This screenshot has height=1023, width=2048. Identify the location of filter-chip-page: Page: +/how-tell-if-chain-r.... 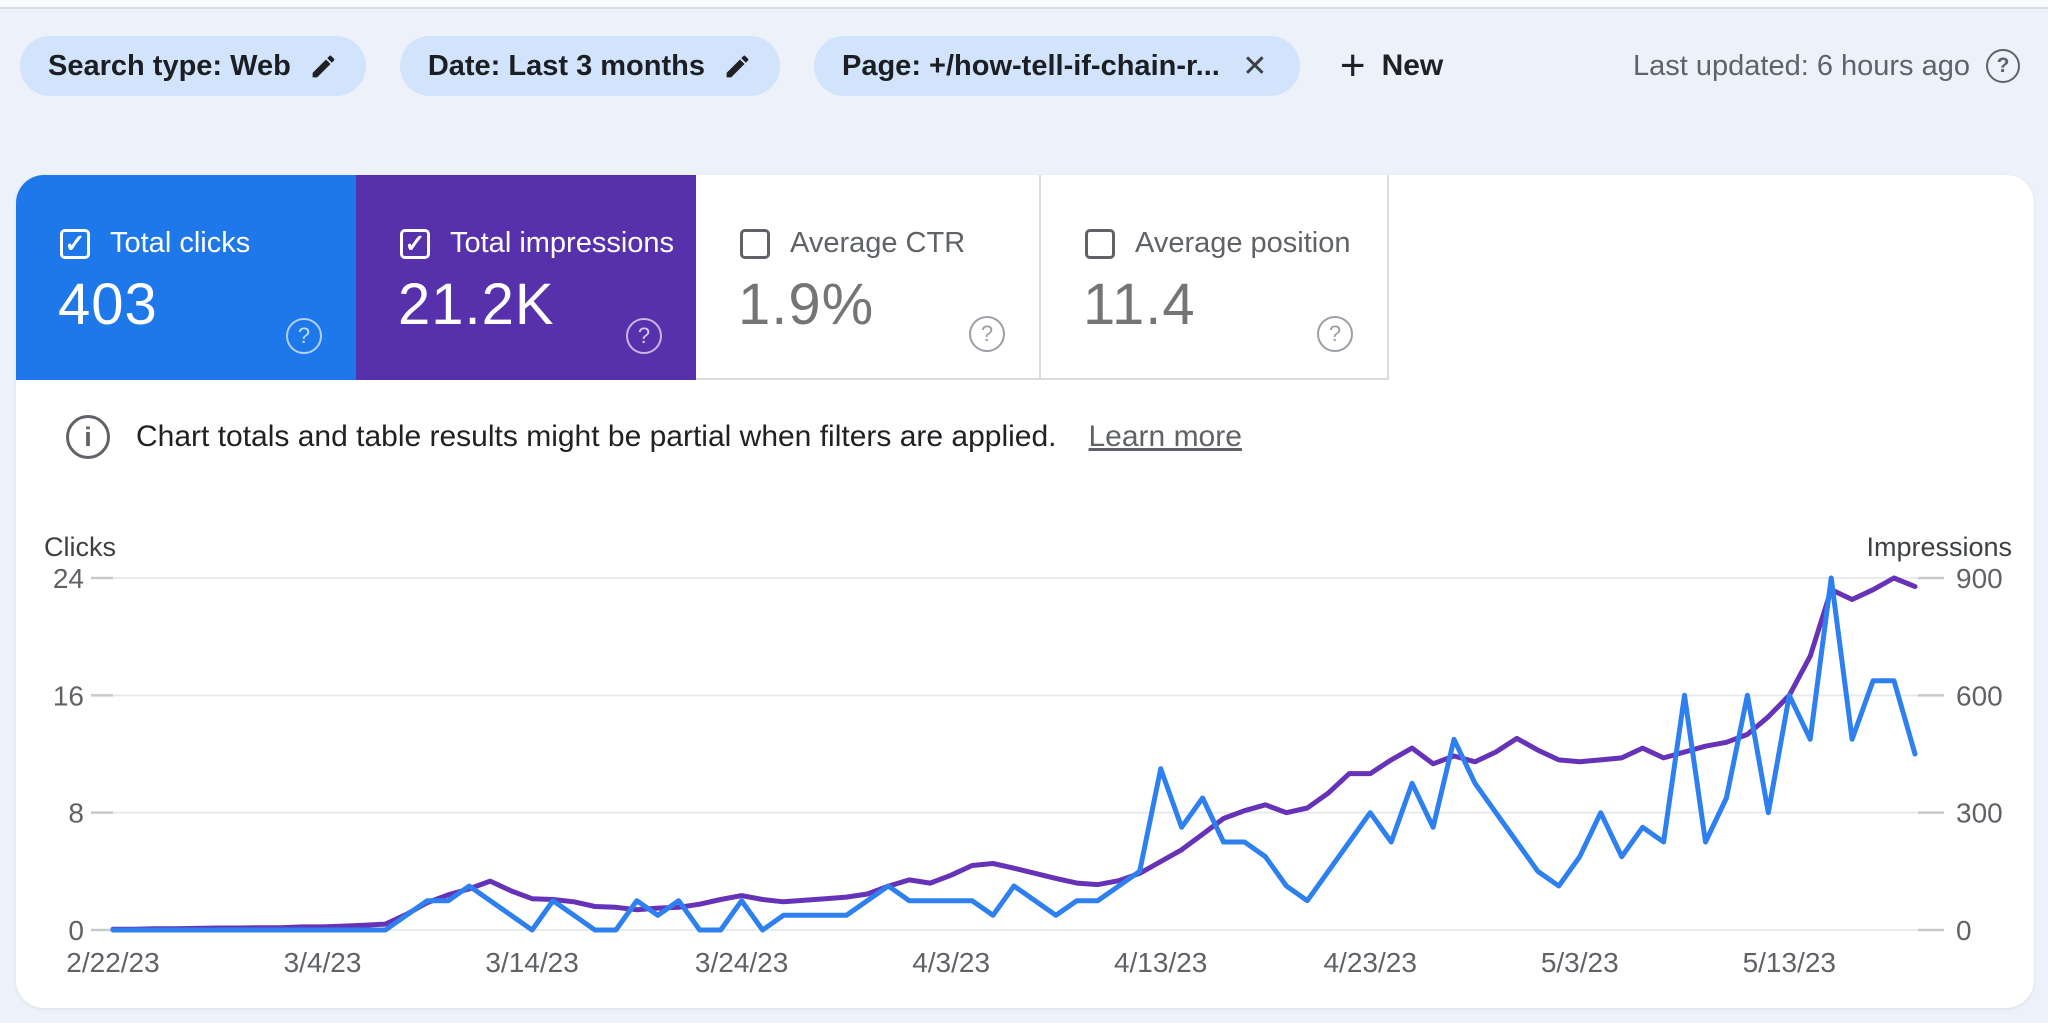
(1057, 66).